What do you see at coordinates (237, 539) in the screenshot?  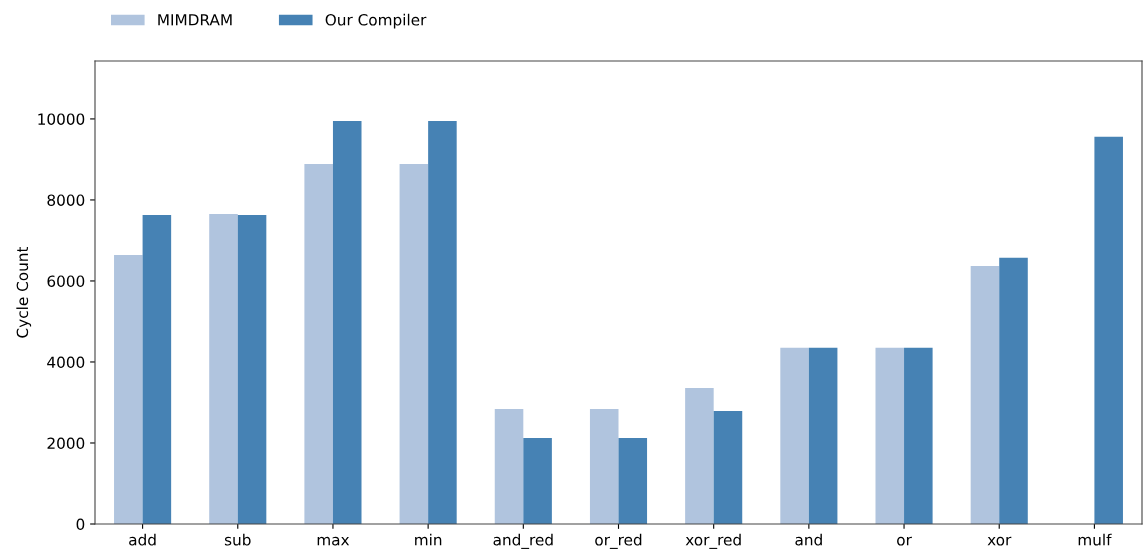 I see `x-tick-label: sub` at bounding box center [237, 539].